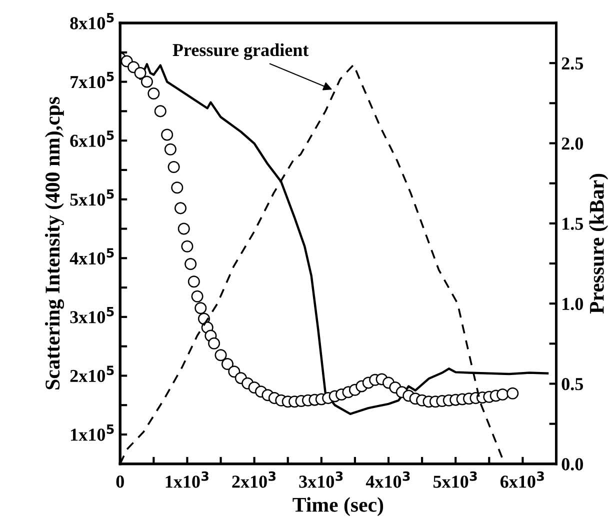 The width and height of the screenshot is (616, 523). Describe the element at coordinates (388, 479) in the screenshot. I see `x-tick-label: 4x10$^{3}$` at that location.